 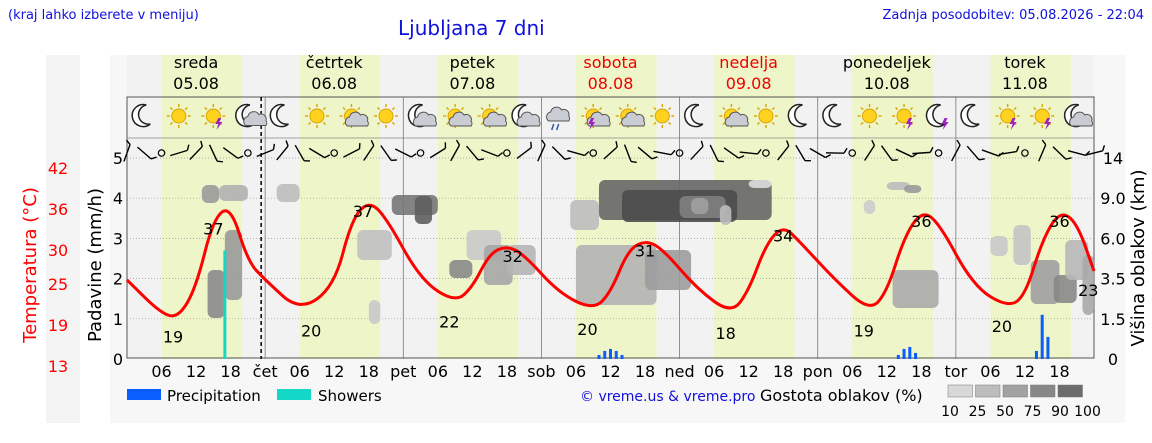 What do you see at coordinates (1112, 319) in the screenshot?
I see `cloud-height-tick-label: 1.5` at bounding box center [1112, 319].